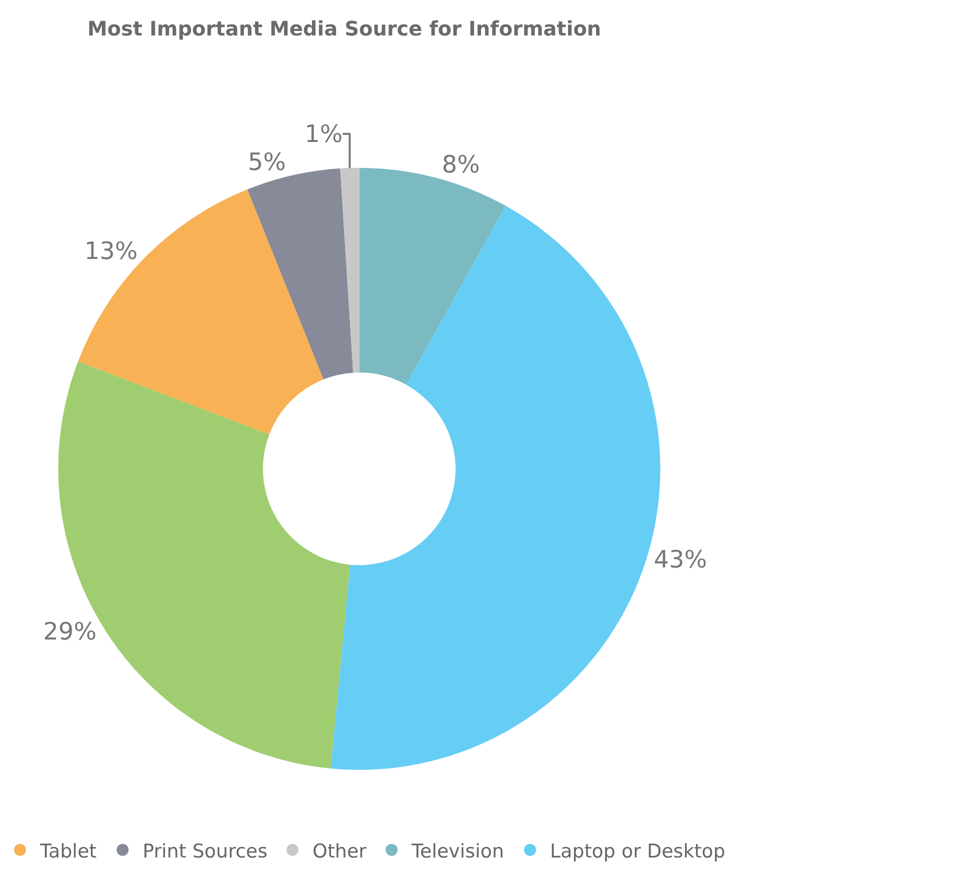 The image size is (971, 869). Describe the element at coordinates (111, 250) in the screenshot. I see `data-label: 13%` at that location.